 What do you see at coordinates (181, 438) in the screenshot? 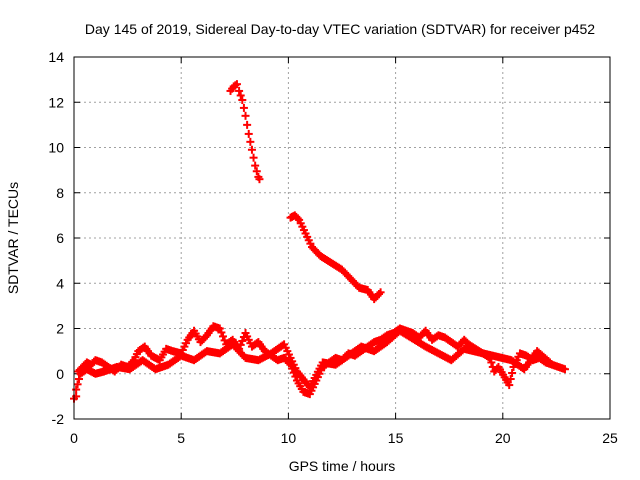
I see `x-tick-label: 5` at bounding box center [181, 438].